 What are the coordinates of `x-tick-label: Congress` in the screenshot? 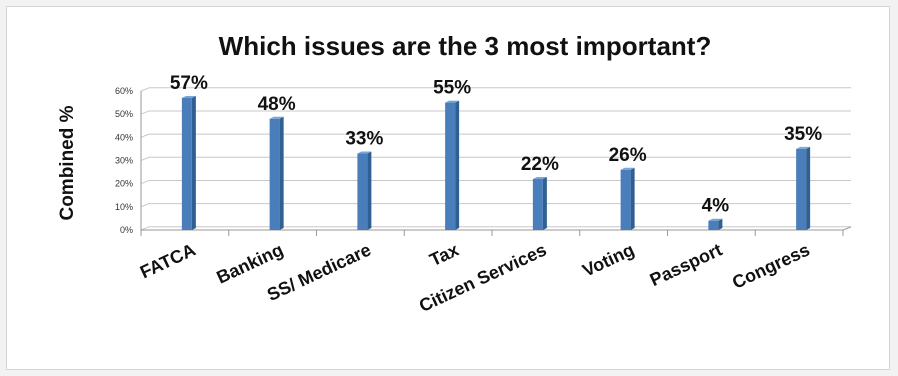 It's located at (771, 265).